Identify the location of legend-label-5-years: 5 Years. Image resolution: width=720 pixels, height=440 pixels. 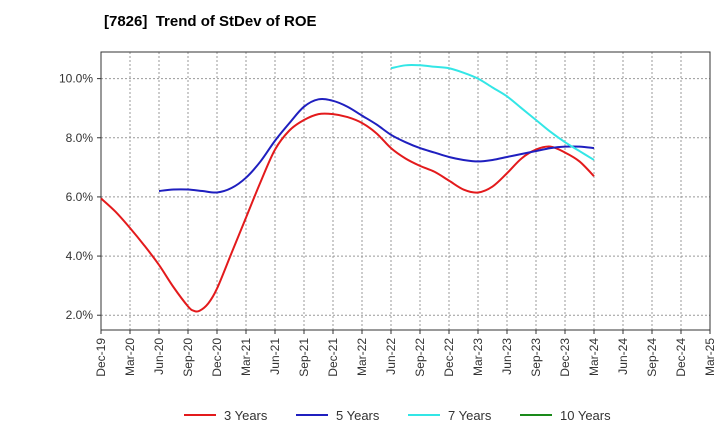
(358, 415).